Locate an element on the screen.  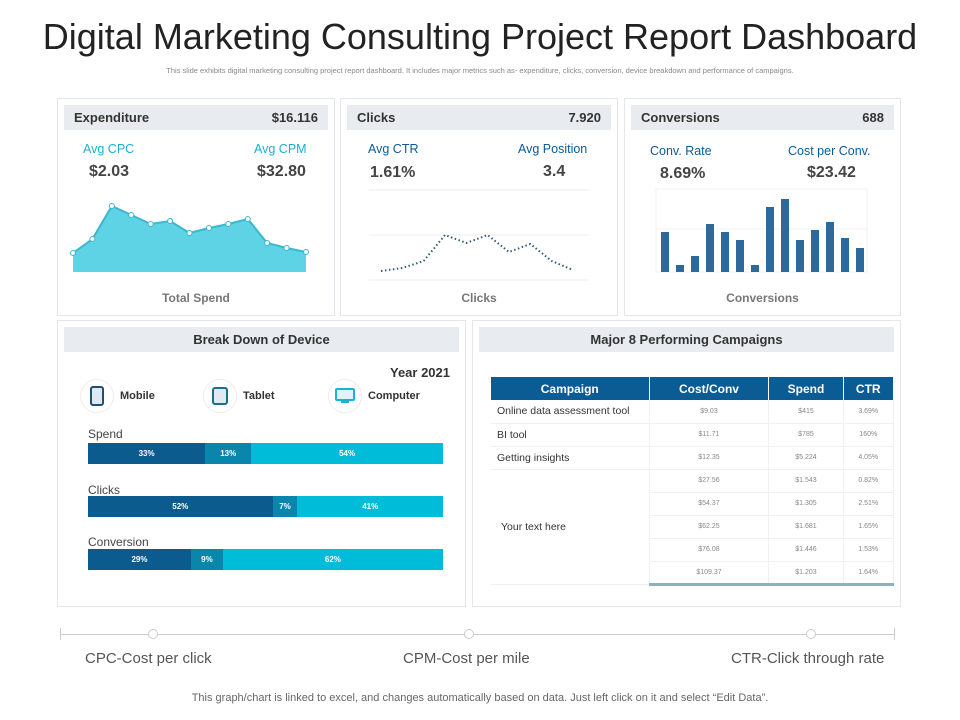
metric-value: 1.61% is located at coordinates (393, 172).